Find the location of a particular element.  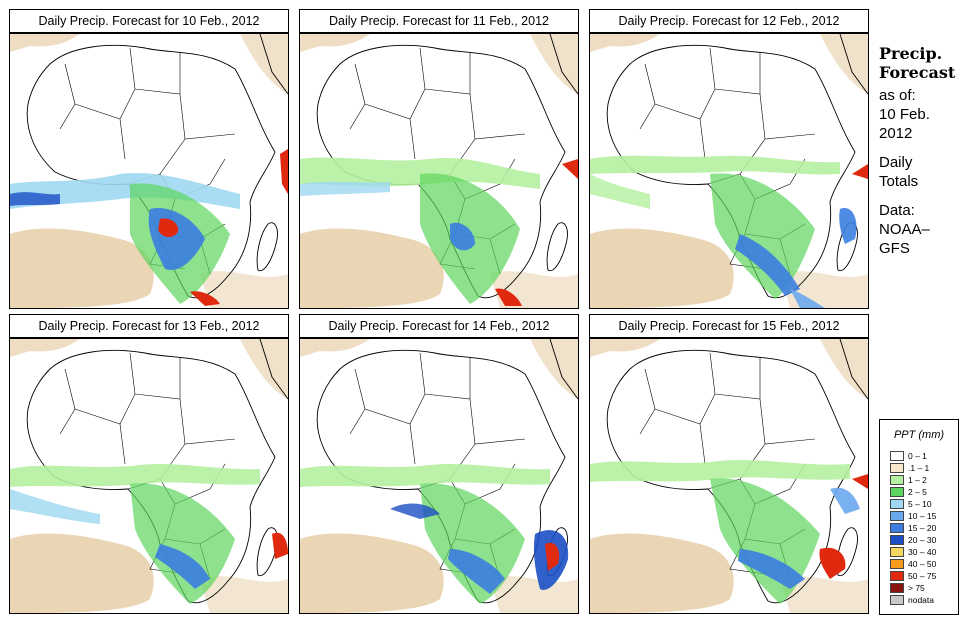

legend-item: 0 – 1 is located at coordinates (923, 456).